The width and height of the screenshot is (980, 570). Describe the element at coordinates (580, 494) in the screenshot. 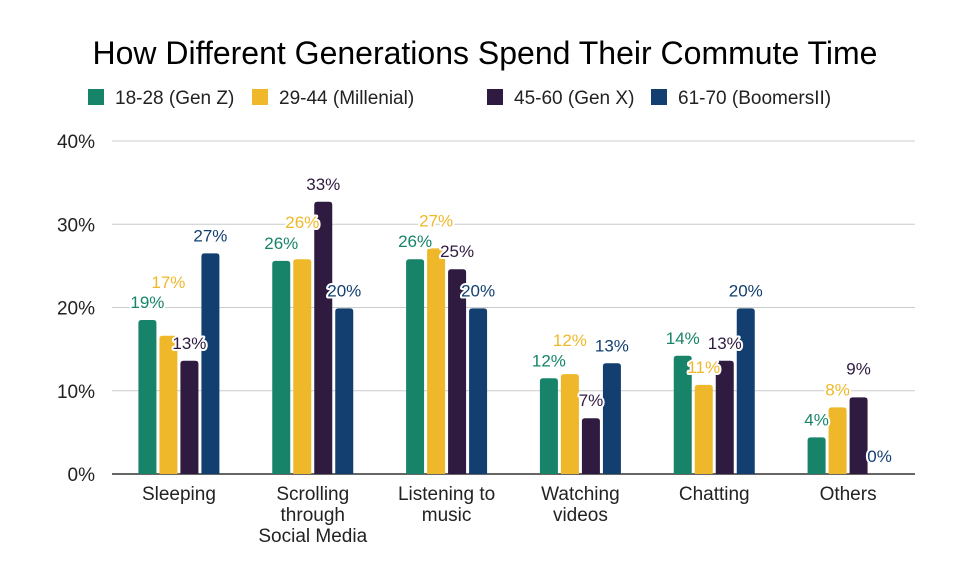

I see `x-tick-label: Watching` at that location.